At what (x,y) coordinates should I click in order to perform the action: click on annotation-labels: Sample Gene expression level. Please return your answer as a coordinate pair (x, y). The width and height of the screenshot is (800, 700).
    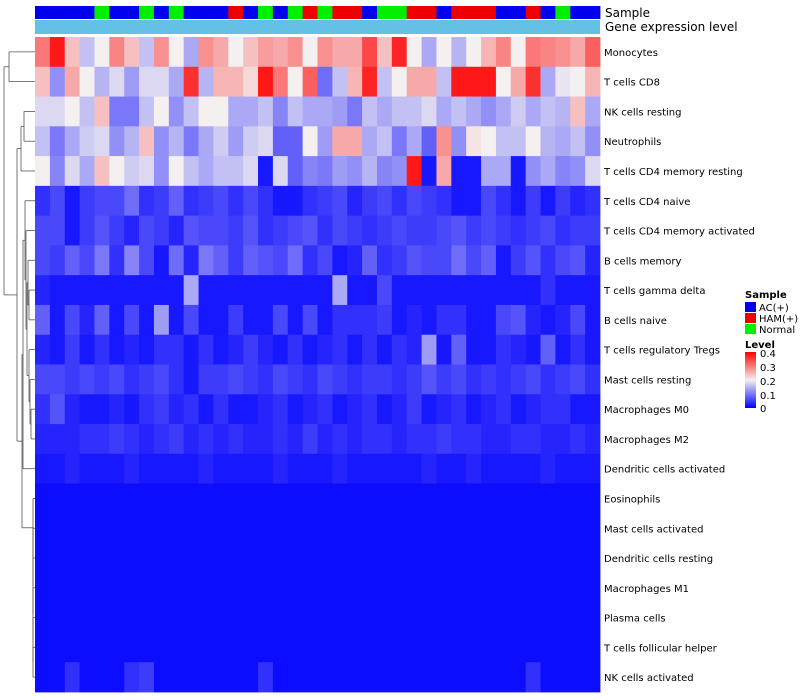
    Looking at the image, I should click on (671, 20).